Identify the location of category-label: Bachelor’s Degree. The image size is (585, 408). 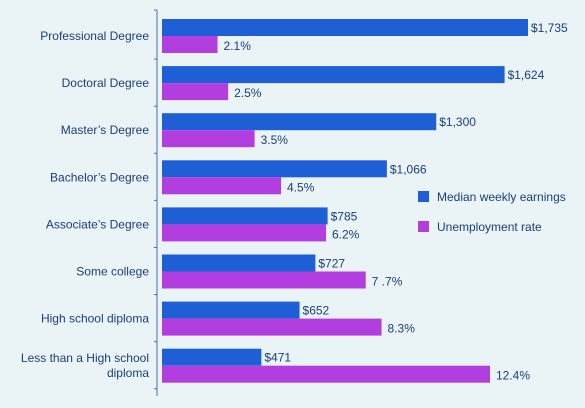
(99, 177).